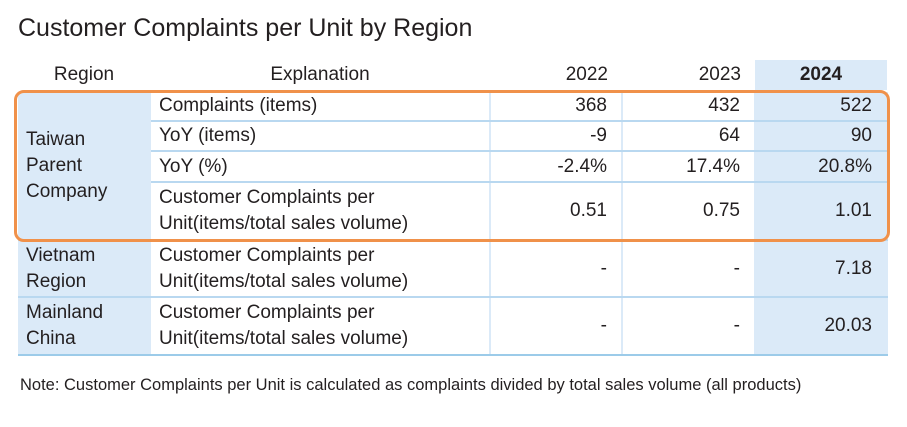 The height and width of the screenshot is (427, 907). I want to click on value-cell: 90, so click(821, 136).